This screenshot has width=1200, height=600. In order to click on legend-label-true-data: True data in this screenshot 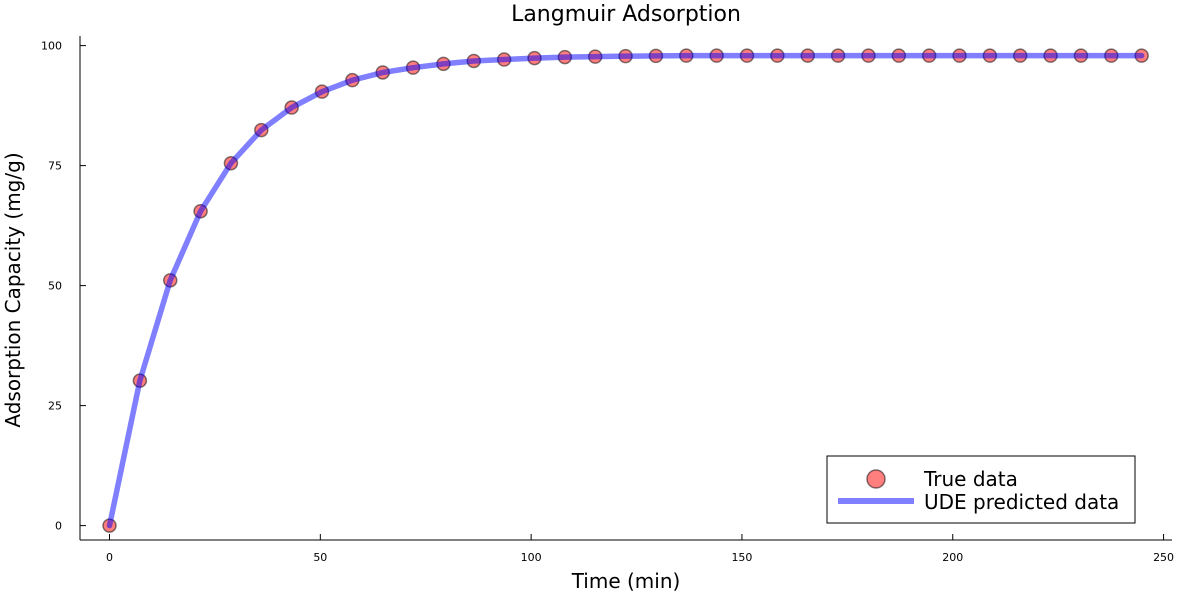, I will do `click(970, 479)`.